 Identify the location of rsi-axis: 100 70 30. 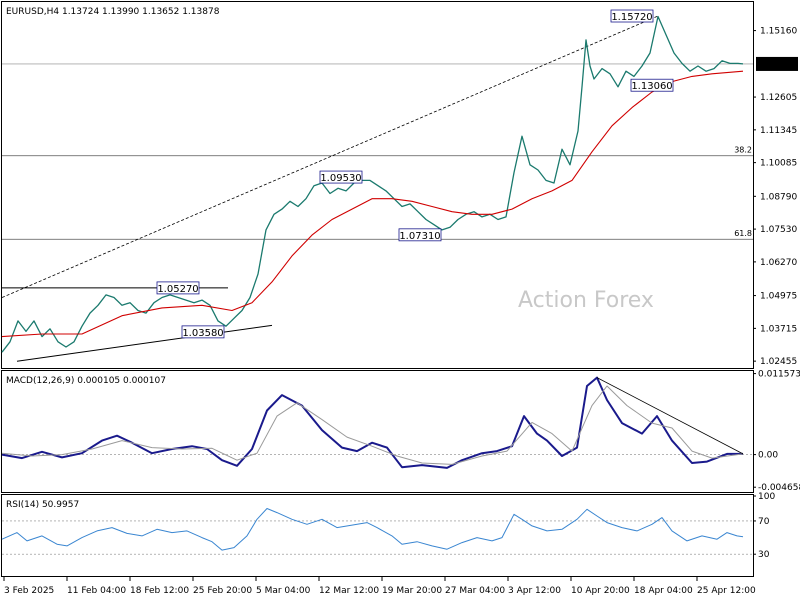
(764, 526).